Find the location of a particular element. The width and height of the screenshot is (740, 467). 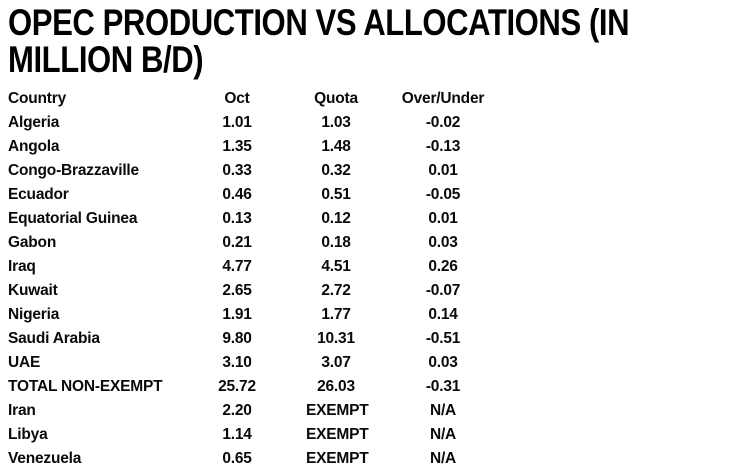

country-cell: Algeria is located at coordinates (34, 122).